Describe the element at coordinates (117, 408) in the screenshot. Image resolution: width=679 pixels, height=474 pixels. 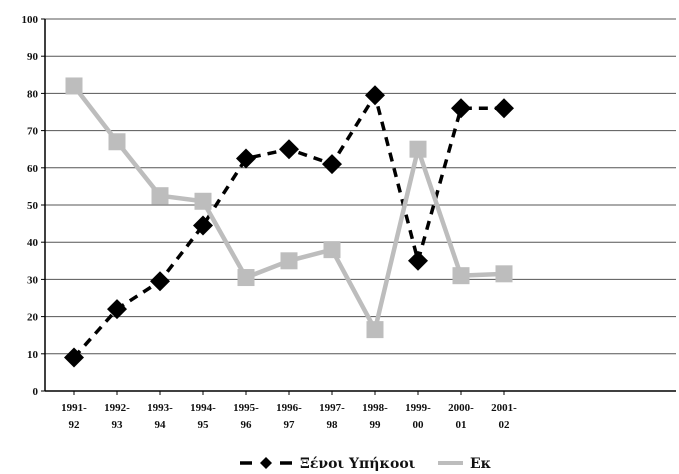
I see `x-tick-label: 1992-` at that location.